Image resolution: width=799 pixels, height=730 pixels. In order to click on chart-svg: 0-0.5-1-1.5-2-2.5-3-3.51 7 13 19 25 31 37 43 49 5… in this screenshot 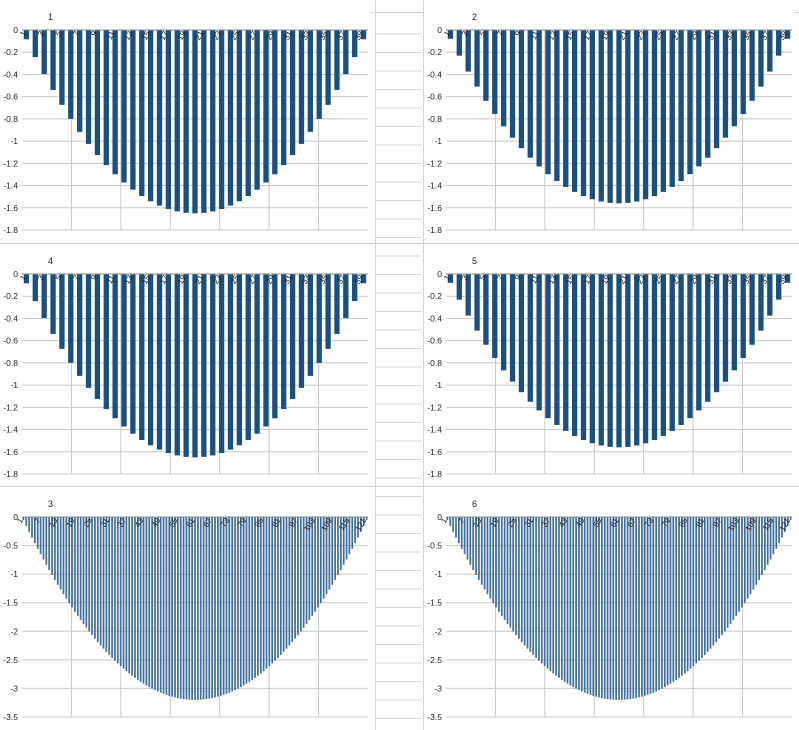, I will do `click(609, 610)`.